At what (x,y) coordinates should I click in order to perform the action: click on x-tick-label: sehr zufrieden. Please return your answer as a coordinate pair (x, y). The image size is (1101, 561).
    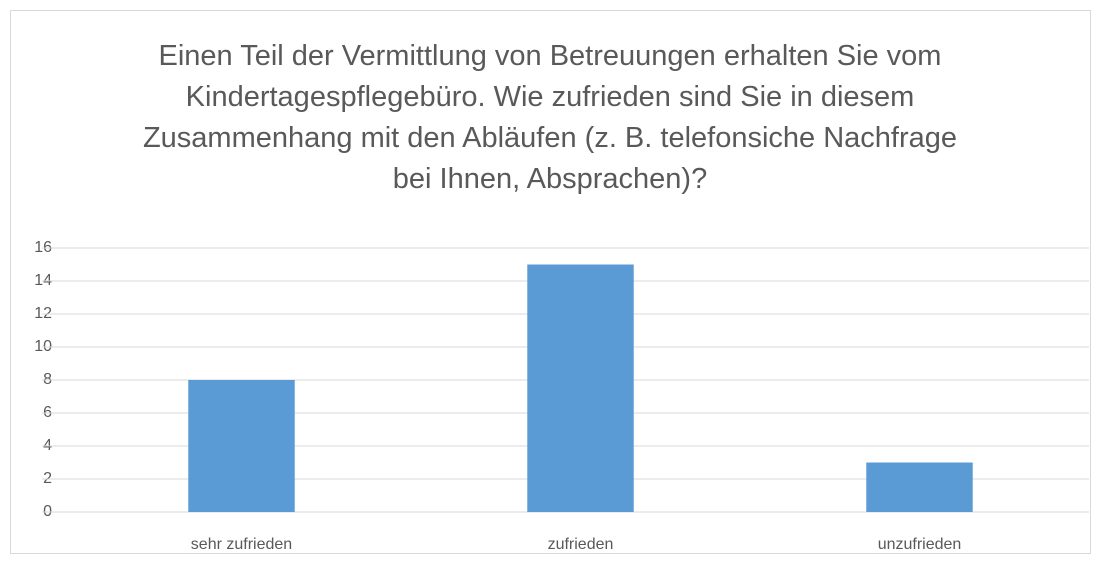
    Looking at the image, I should click on (241, 544).